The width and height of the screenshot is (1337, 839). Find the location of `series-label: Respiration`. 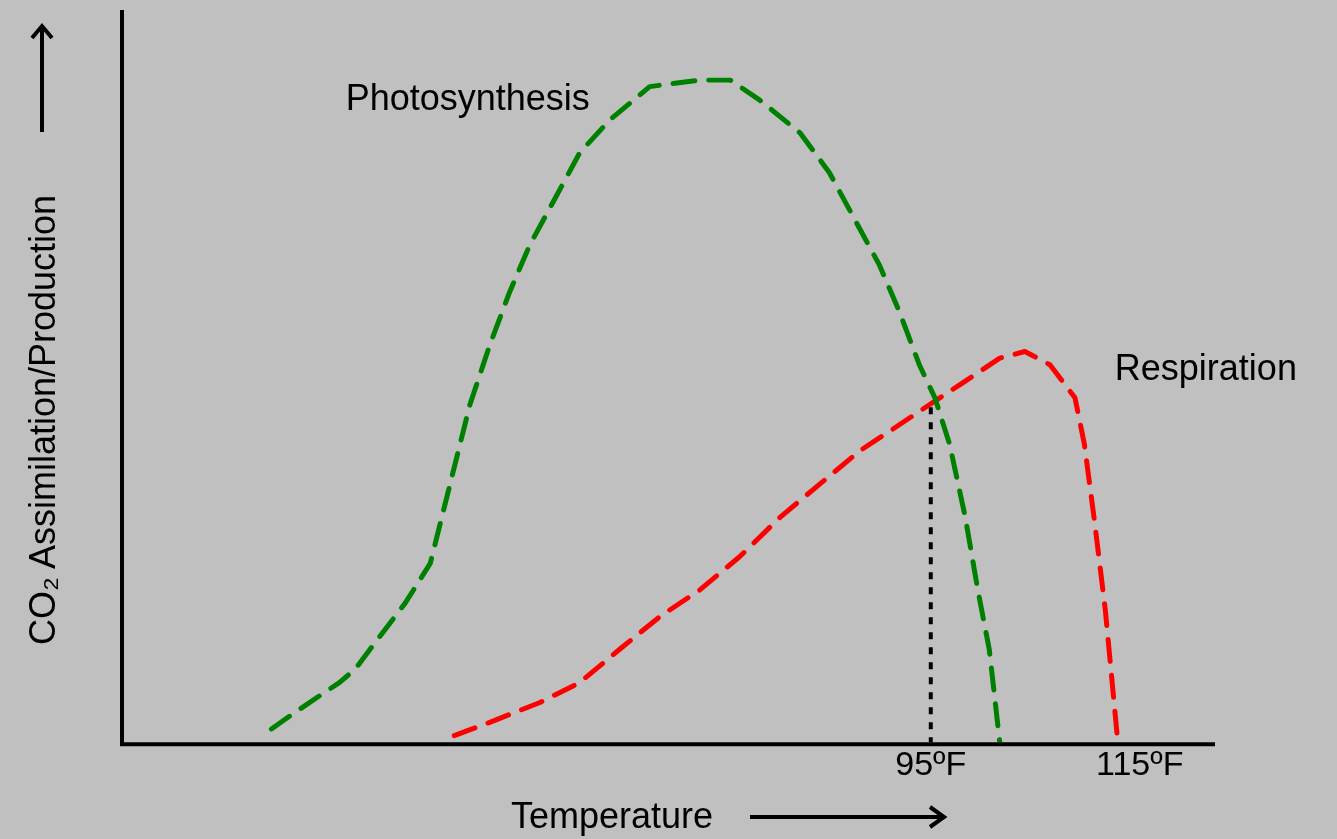

series-label: Respiration is located at coordinates (1205, 367).